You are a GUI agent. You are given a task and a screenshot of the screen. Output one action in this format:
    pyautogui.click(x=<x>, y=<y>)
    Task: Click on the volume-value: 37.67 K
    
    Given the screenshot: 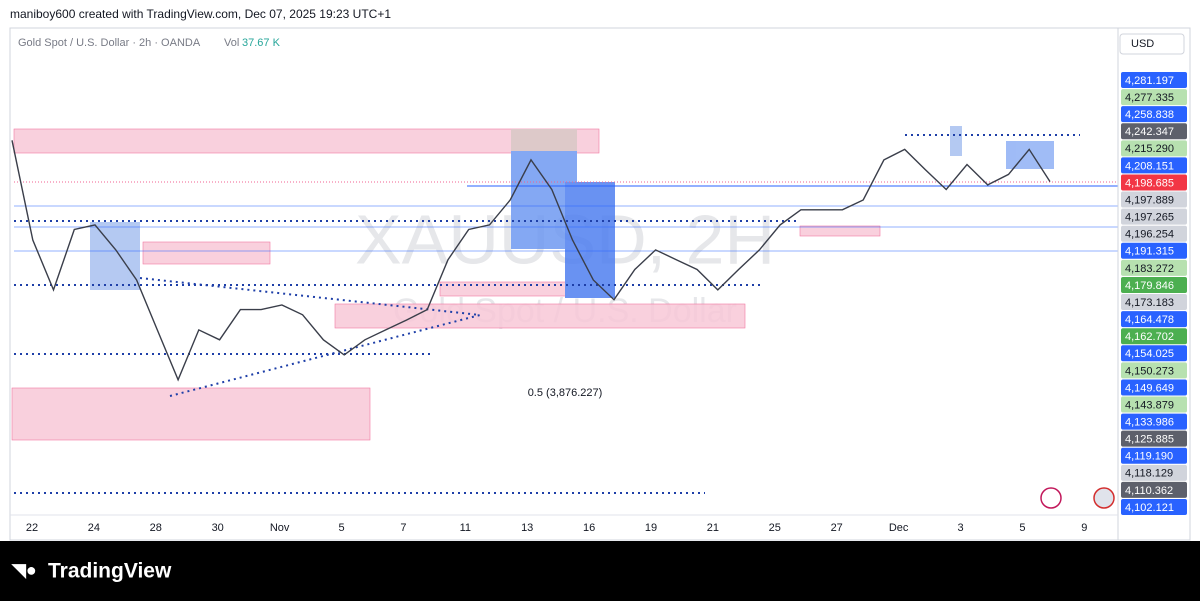 What is the action you would take?
    pyautogui.click(x=261, y=43)
    